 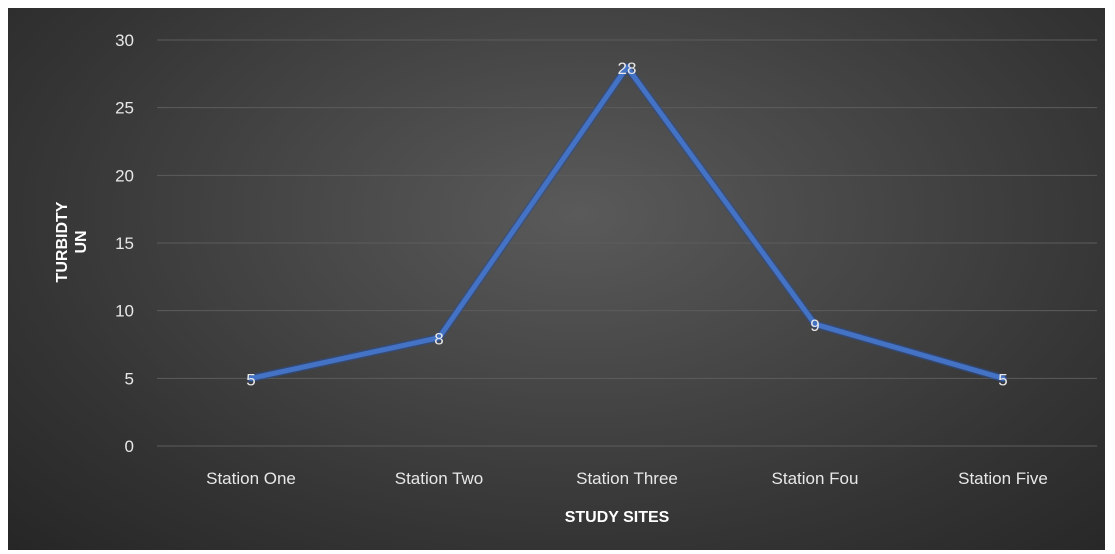 What do you see at coordinates (617, 517) in the screenshot?
I see `x-axis-title: STUDY SITES` at bounding box center [617, 517].